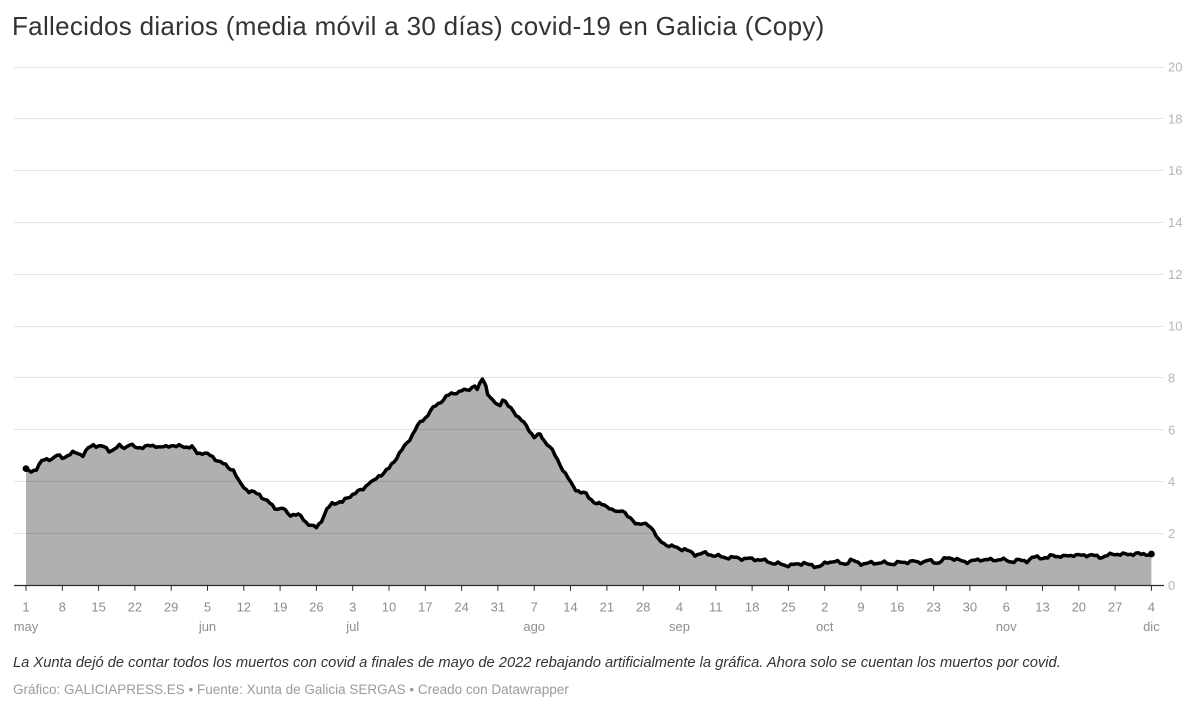  I want to click on svg-text: ago, so click(534, 626).